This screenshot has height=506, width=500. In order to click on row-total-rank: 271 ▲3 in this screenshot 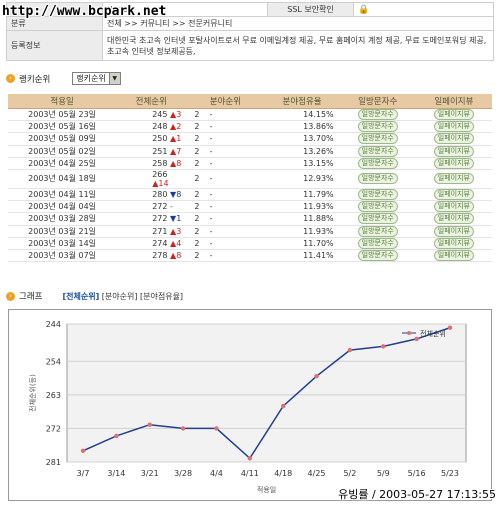, I will do `click(151, 231)`.